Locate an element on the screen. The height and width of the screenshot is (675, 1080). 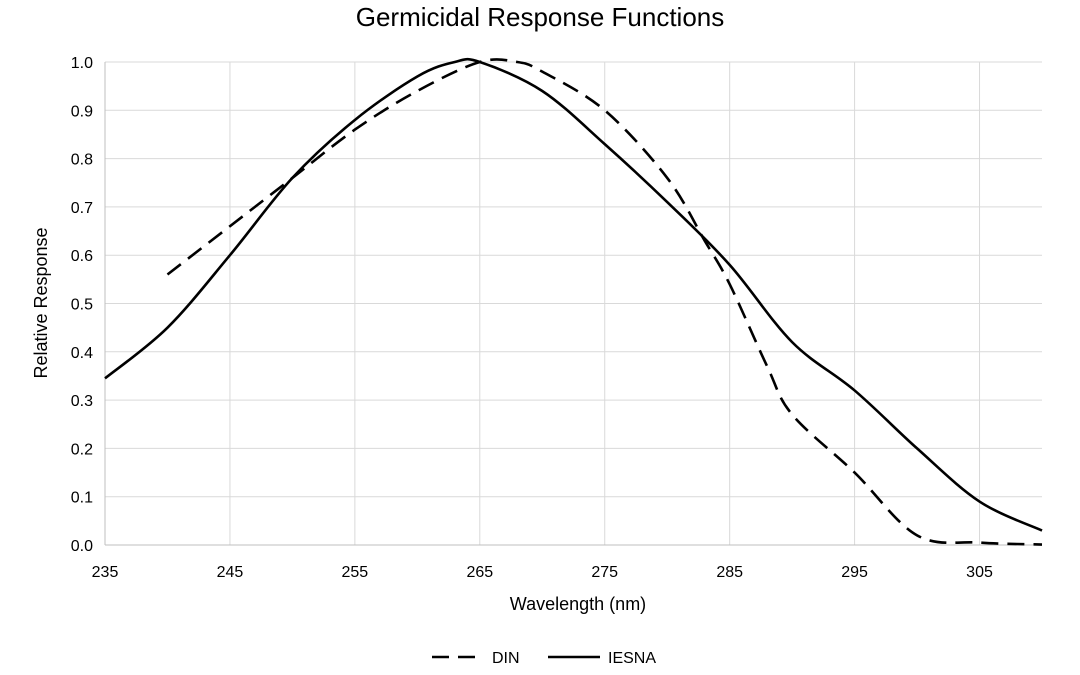
x-tick-label: 235 is located at coordinates (105, 572).